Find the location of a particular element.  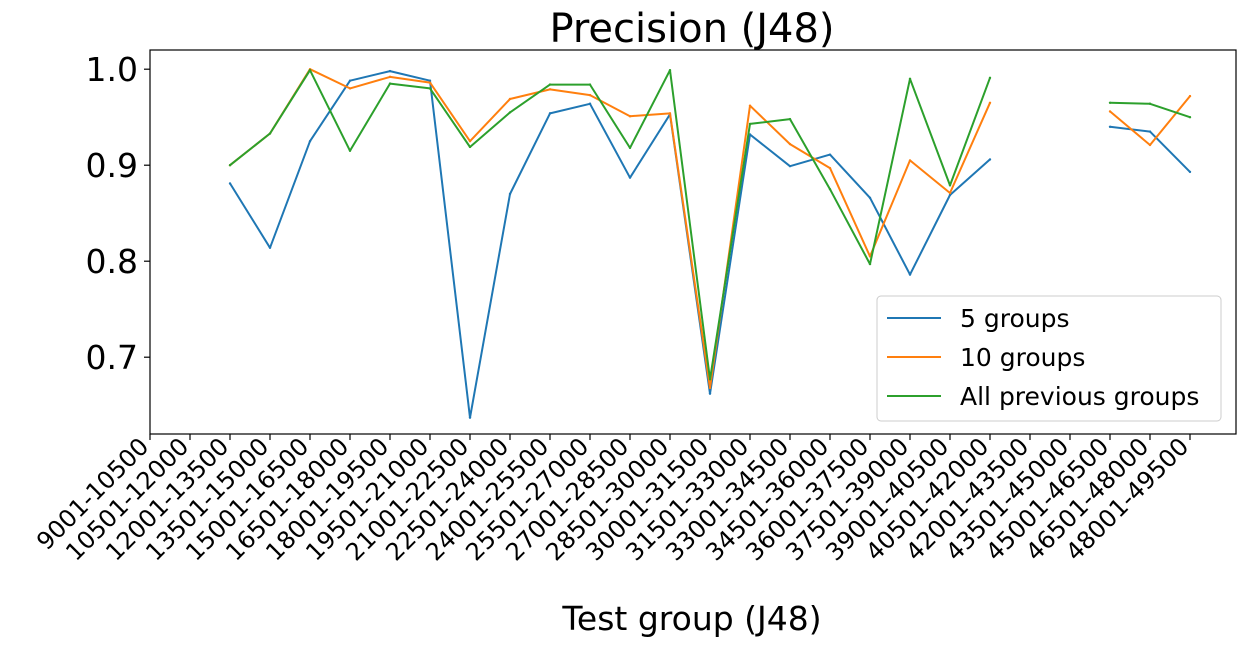

legend-box is located at coordinates (1049, 358).